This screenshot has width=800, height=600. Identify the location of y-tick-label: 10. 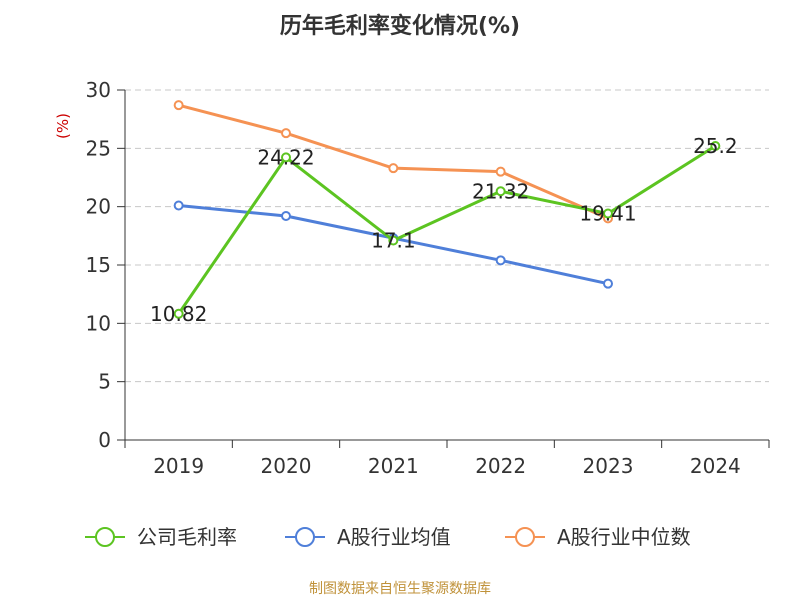
(98, 323).